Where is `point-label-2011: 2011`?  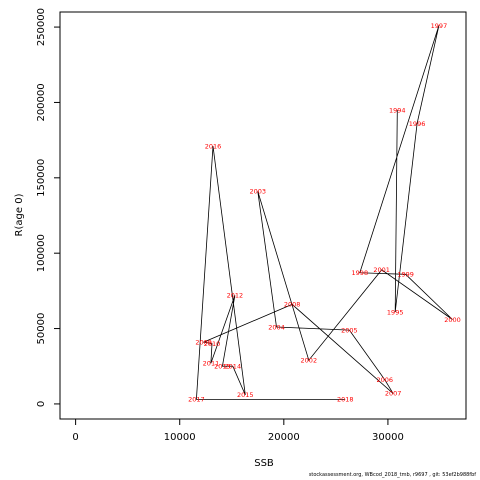
point-label-2011: 2011 is located at coordinates (211, 364).